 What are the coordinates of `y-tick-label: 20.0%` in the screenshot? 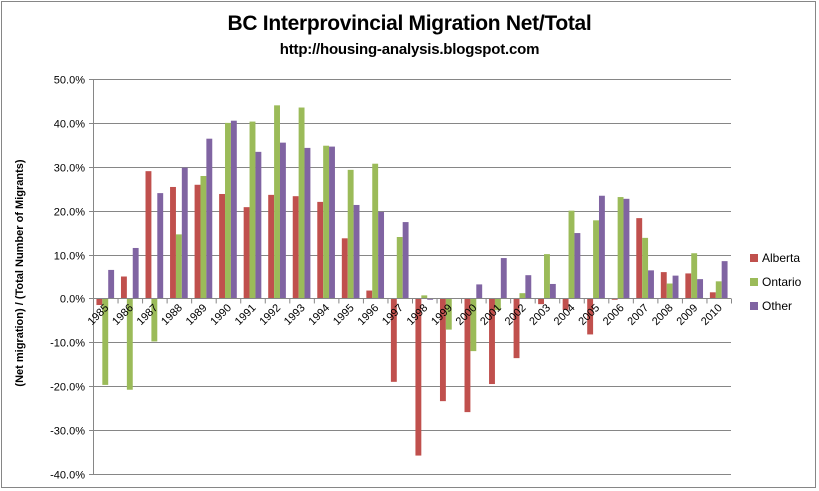 It's located at (69, 213).